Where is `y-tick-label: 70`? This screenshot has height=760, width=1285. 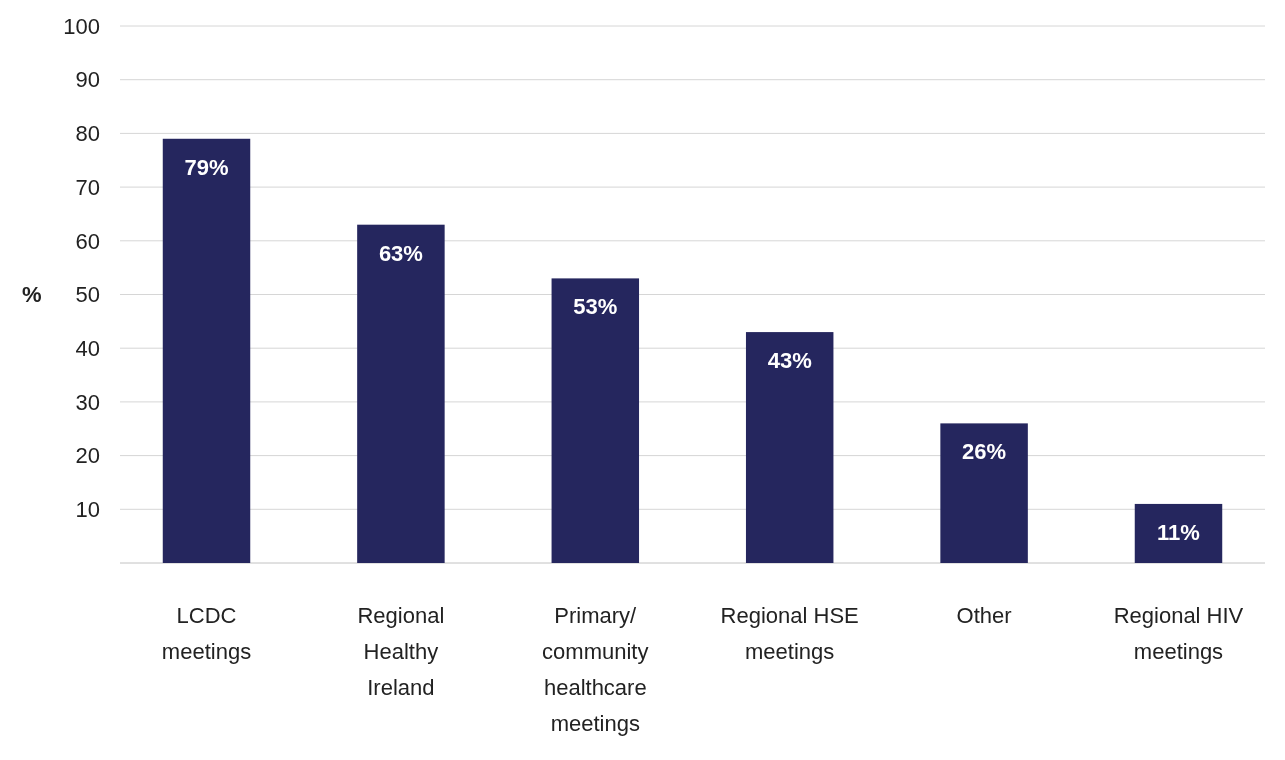
y-tick-label: 70 is located at coordinates (87, 187).